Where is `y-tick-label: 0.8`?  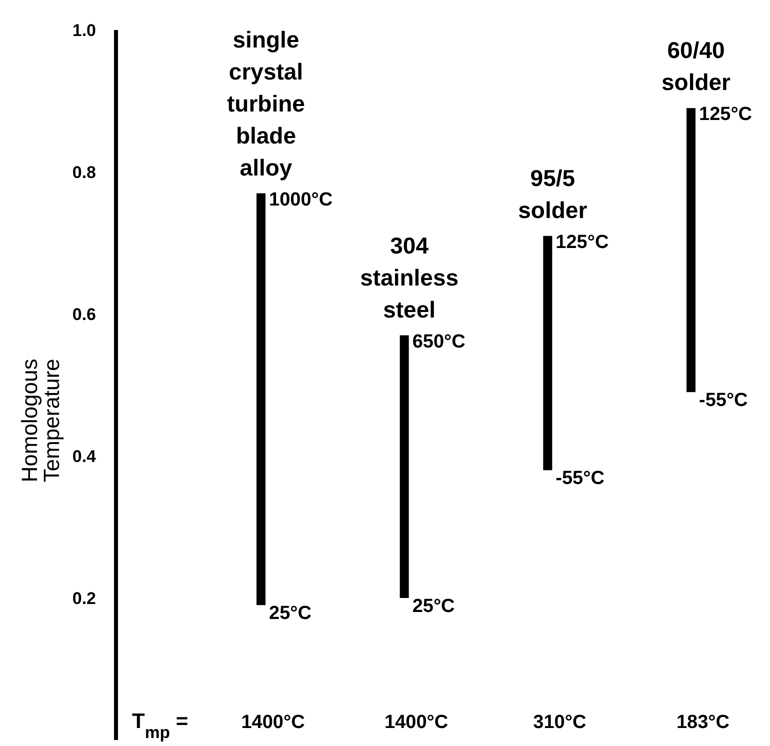 y-tick-label: 0.8 is located at coordinates (84, 172).